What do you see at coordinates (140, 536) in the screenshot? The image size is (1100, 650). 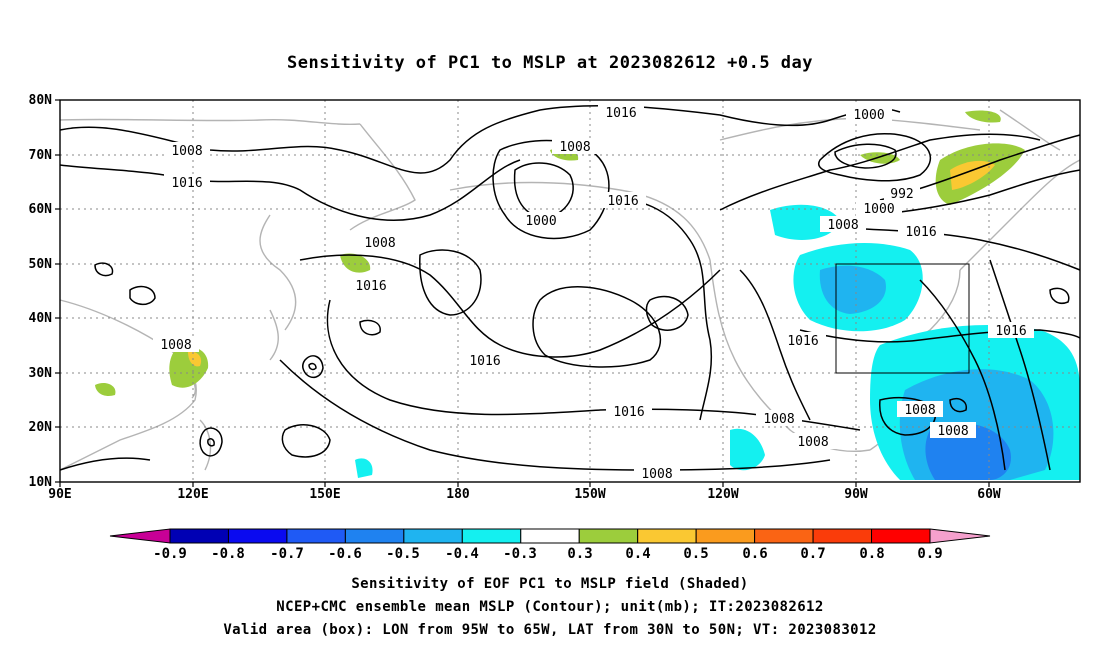 I see `colorbar-low-arrow` at bounding box center [140, 536].